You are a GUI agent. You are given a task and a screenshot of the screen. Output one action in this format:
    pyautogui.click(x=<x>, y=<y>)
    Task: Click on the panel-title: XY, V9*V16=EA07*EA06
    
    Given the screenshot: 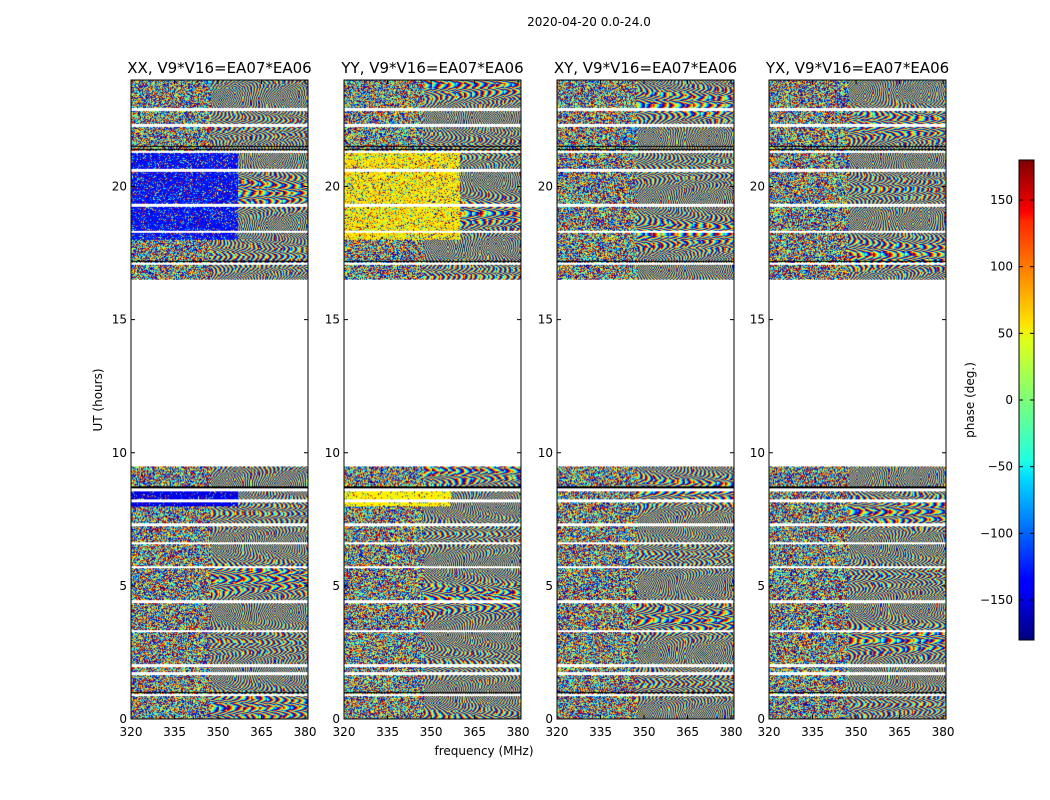 What is the action you would take?
    pyautogui.click(x=645, y=68)
    